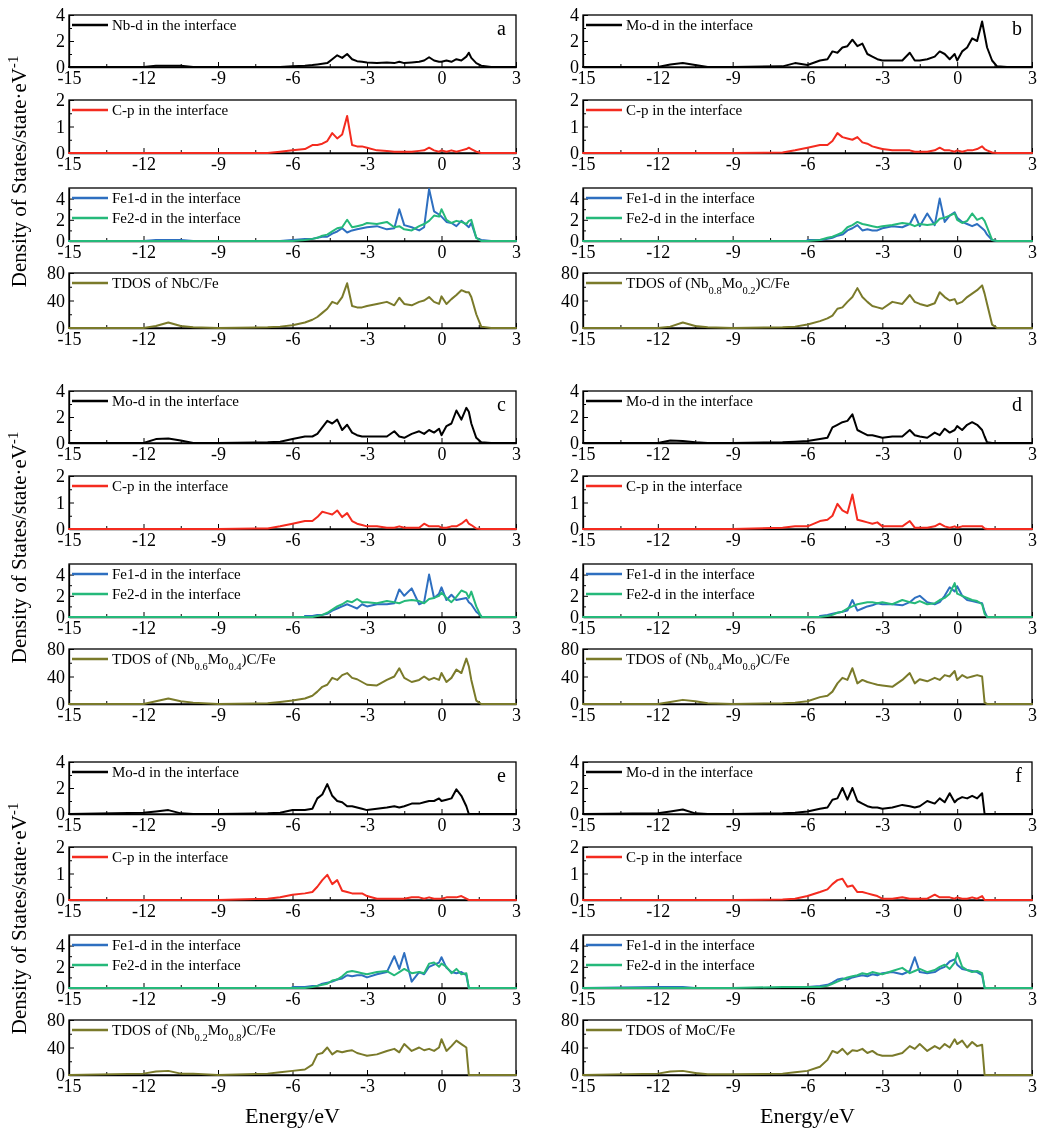 Image resolution: width=1040 pixels, height=1133 pixels. What do you see at coordinates (502, 775) in the screenshot?
I see `annotation: e` at bounding box center [502, 775].